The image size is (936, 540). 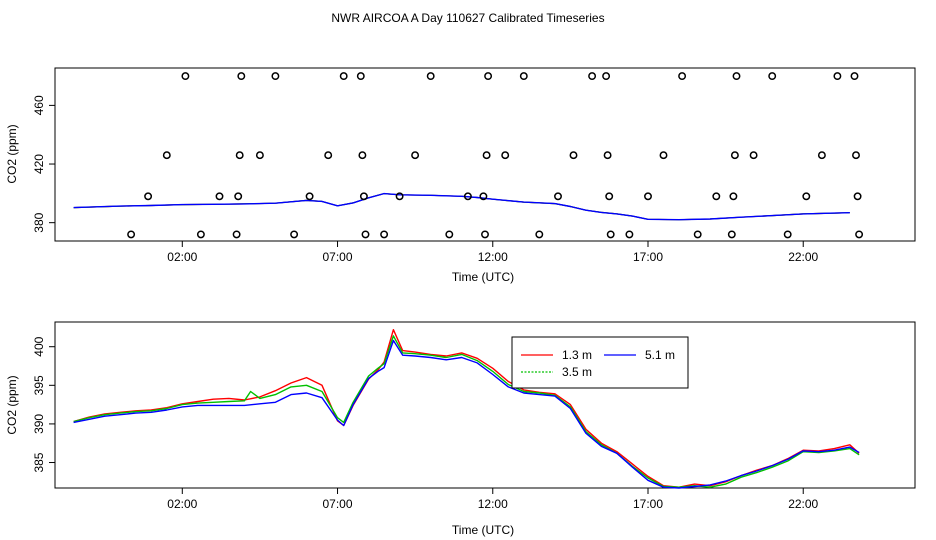 What do you see at coordinates (43, 404) in the screenshot?
I see `y-axis: 385 390 395 400` at bounding box center [43, 404].